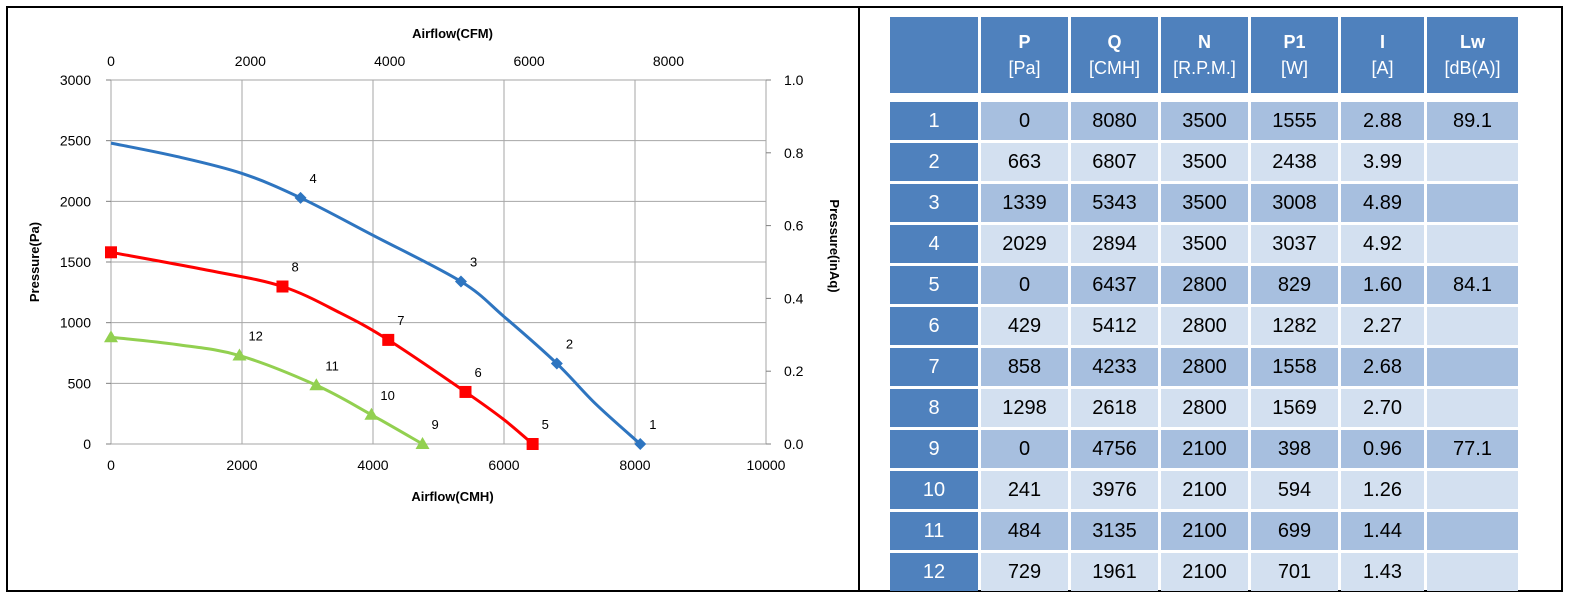 This screenshot has width=1579, height=600. I want to click on point-label-2: 2, so click(569, 344).